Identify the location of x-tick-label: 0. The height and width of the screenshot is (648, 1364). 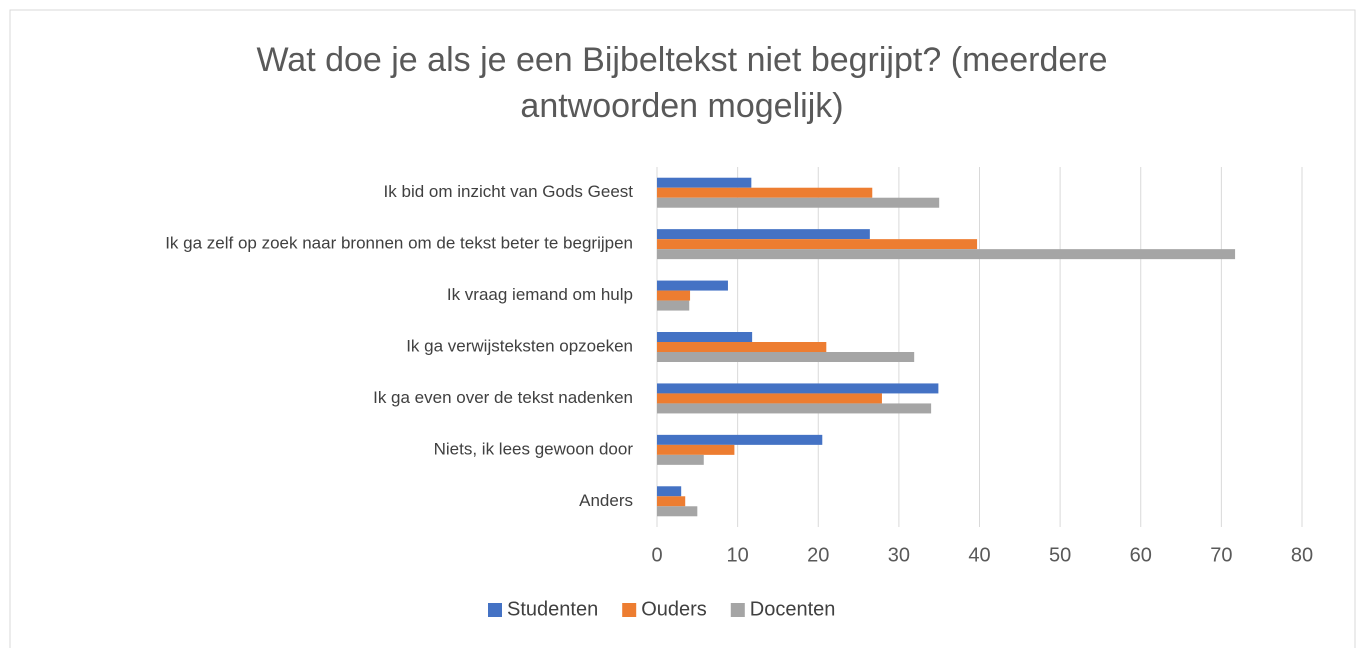
(656, 555).